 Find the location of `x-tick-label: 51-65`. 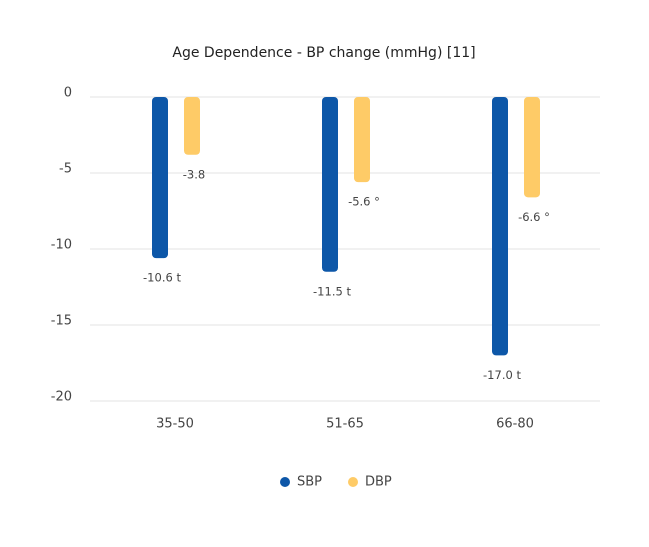

x-tick-label: 51-65 is located at coordinates (345, 424).